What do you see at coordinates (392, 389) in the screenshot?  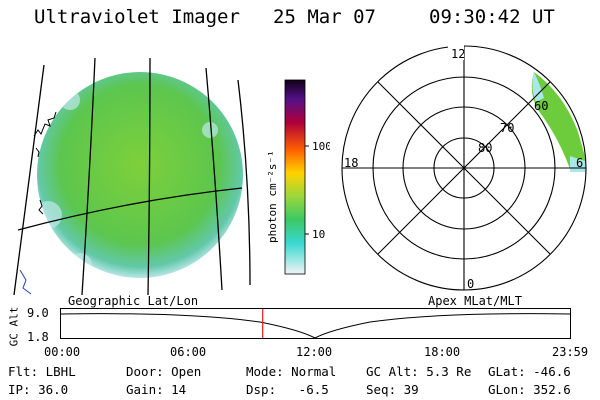 I see `seq-info: Seq: 39` at bounding box center [392, 389].